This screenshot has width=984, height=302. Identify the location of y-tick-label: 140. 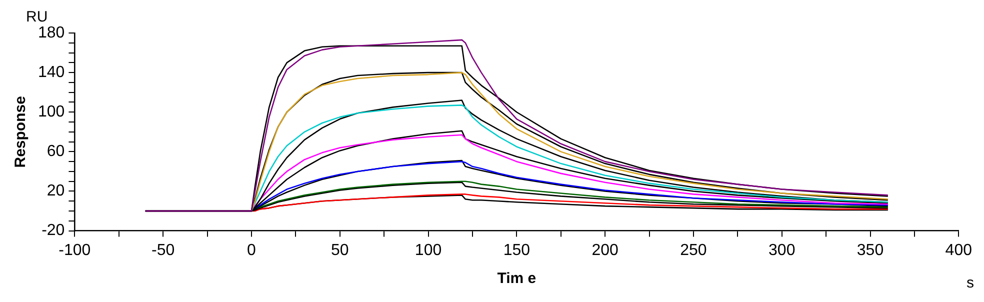
(51, 72).